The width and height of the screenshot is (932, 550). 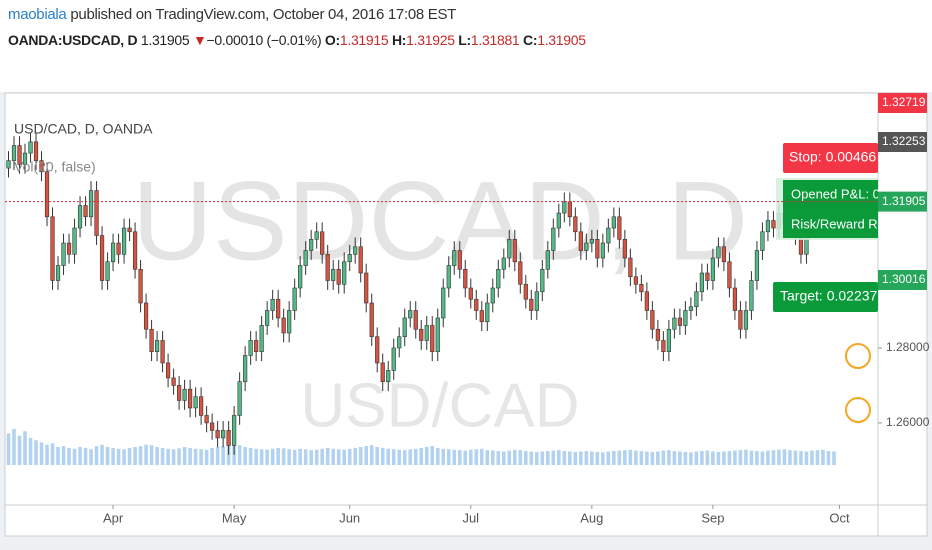 I want to click on symbol: OANDA:USDCAD, D, so click(x=73, y=40).